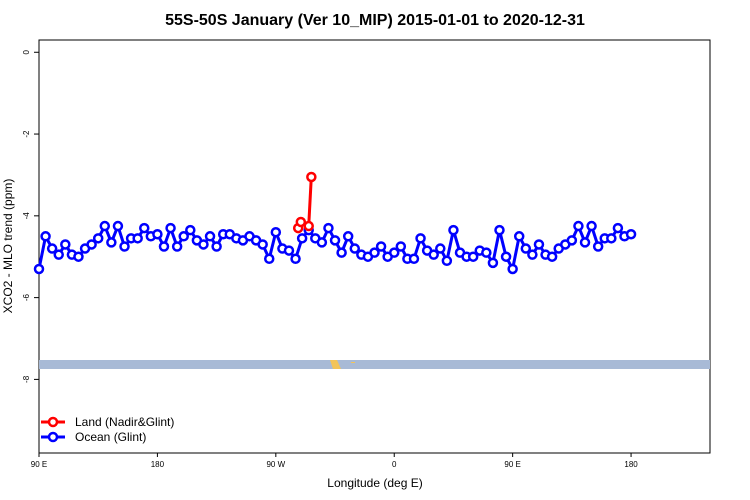 This screenshot has width=750, height=500. What do you see at coordinates (374, 364) in the screenshot?
I see `latitude-band` at bounding box center [374, 364].